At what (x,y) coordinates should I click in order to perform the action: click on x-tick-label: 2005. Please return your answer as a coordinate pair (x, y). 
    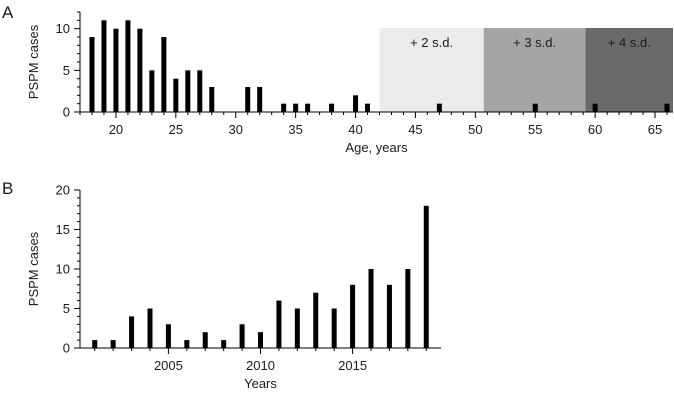
    Looking at the image, I should click on (168, 365).